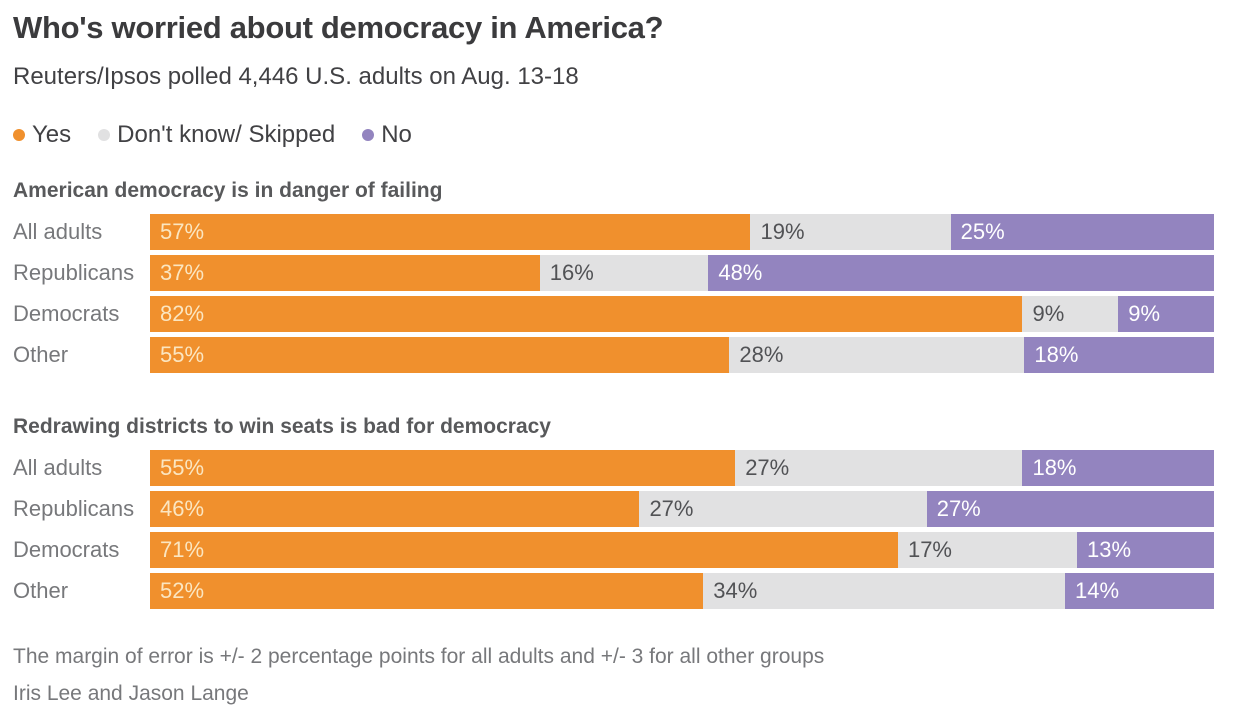  I want to click on legend-item-dont-know: Don't know/ Skipped, so click(216, 135).